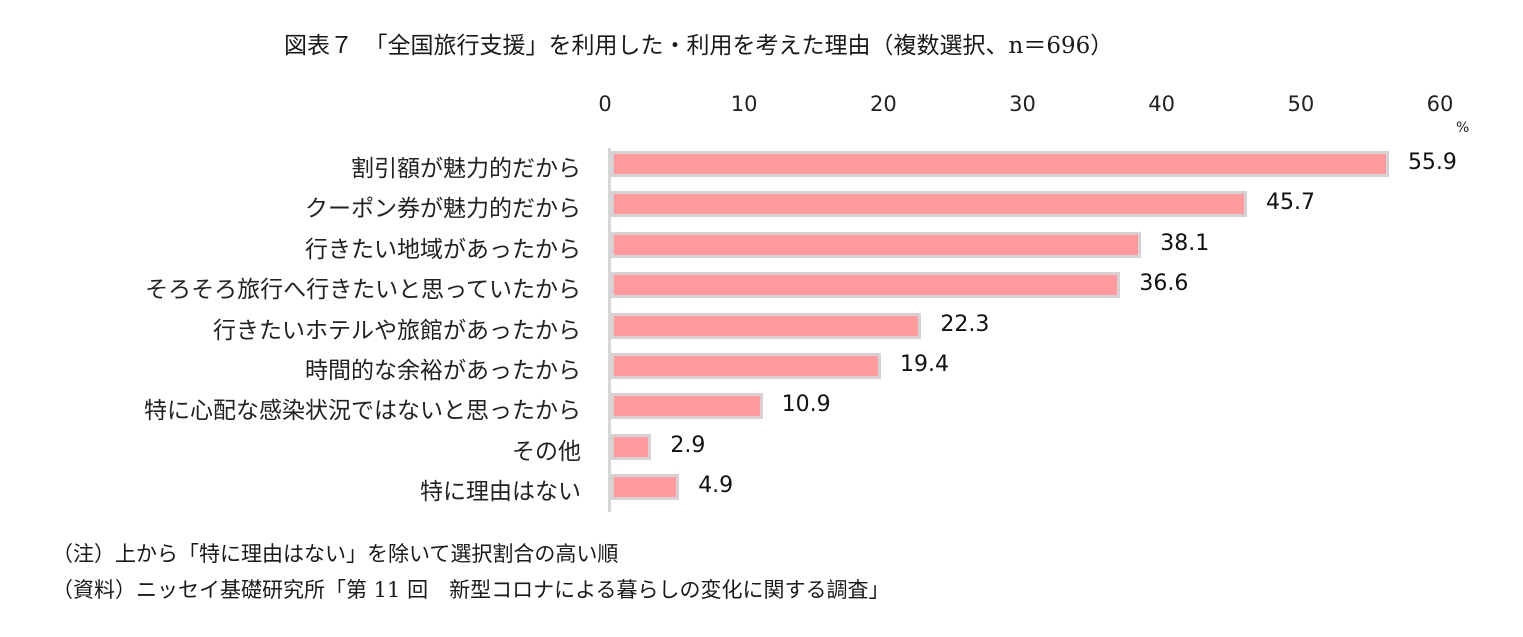  I want to click on bar-row: クーポン券が魅力的だから 45.7, so click(761, 206).